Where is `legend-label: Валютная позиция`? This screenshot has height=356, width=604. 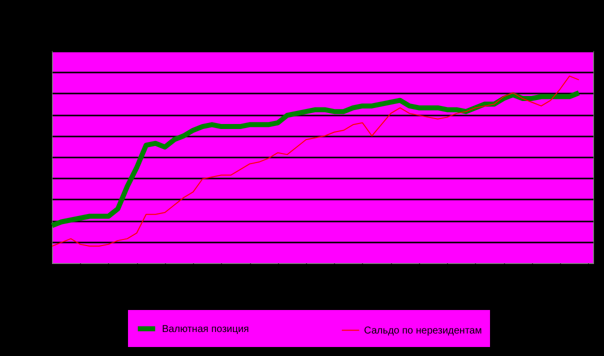
legend-label: Валютная позиция is located at coordinates (205, 329).